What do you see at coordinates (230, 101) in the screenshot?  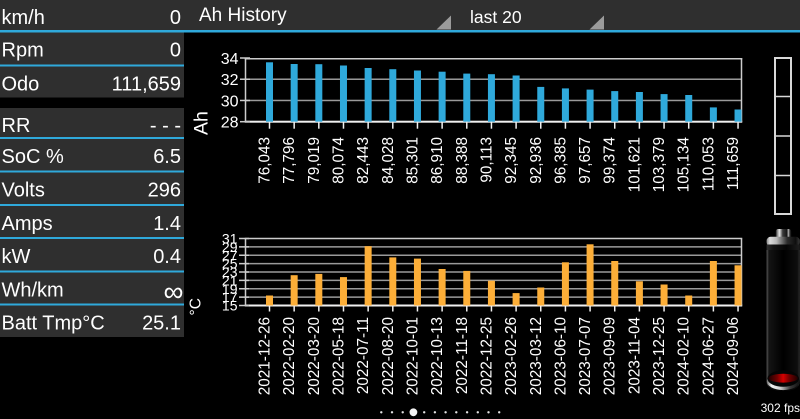 I see `svg-text: 30` at bounding box center [230, 101].